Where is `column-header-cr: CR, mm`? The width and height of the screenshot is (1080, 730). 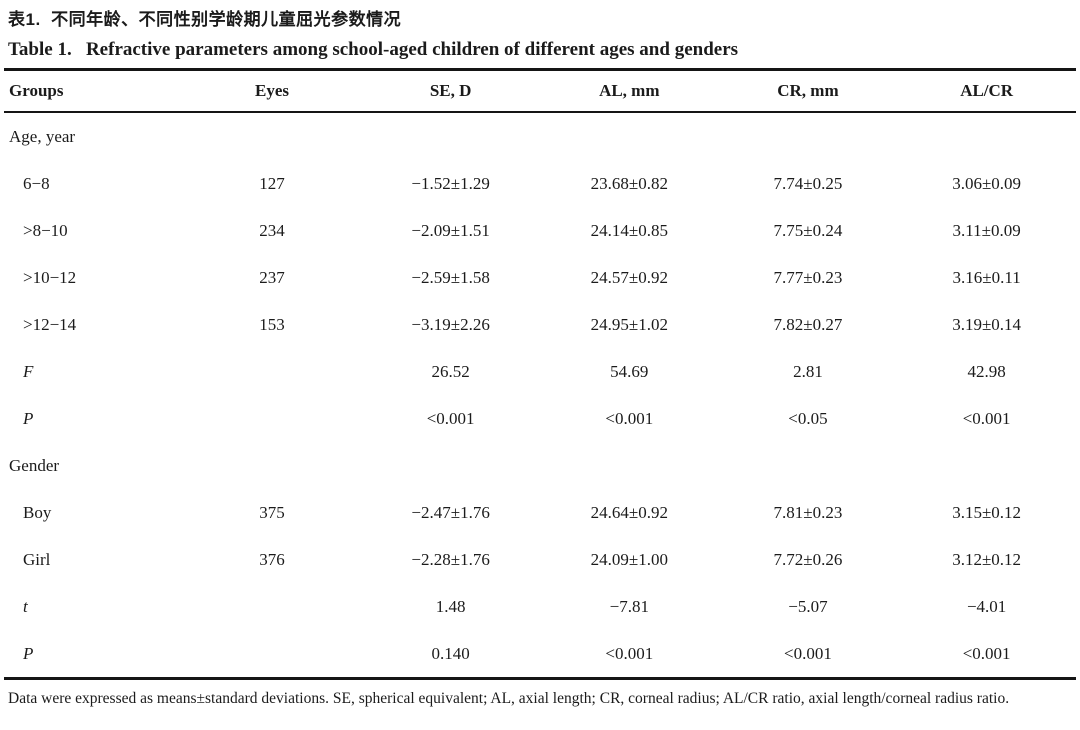
column-header-cr: CR, mm is located at coordinates (808, 90).